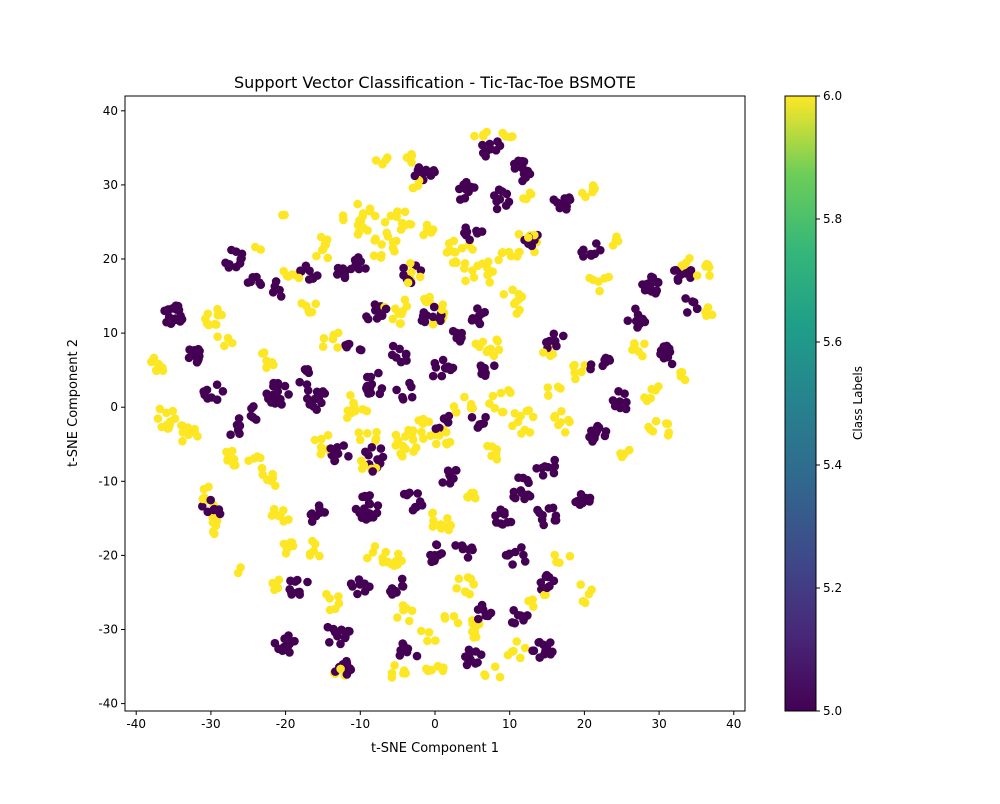 This screenshot has height=804, width=1000. What do you see at coordinates (800, 403) in the screenshot?
I see `colorbar-gradient` at bounding box center [800, 403].